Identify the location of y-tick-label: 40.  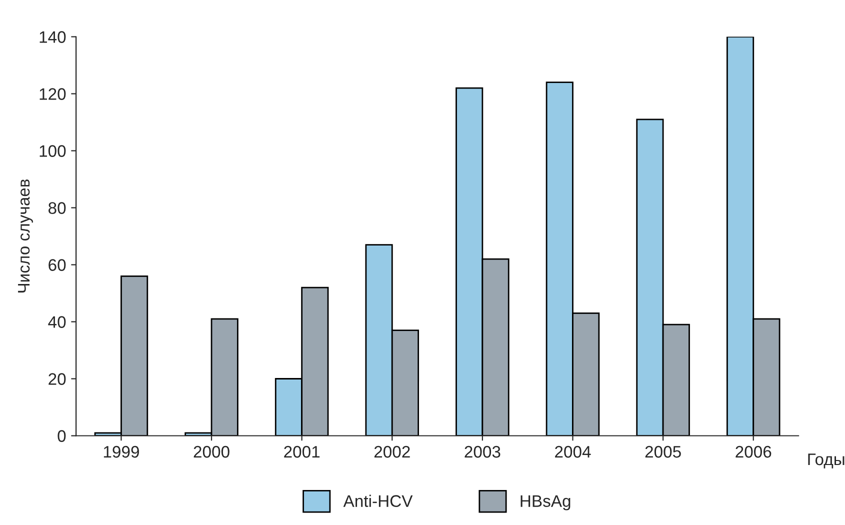
(57, 322).